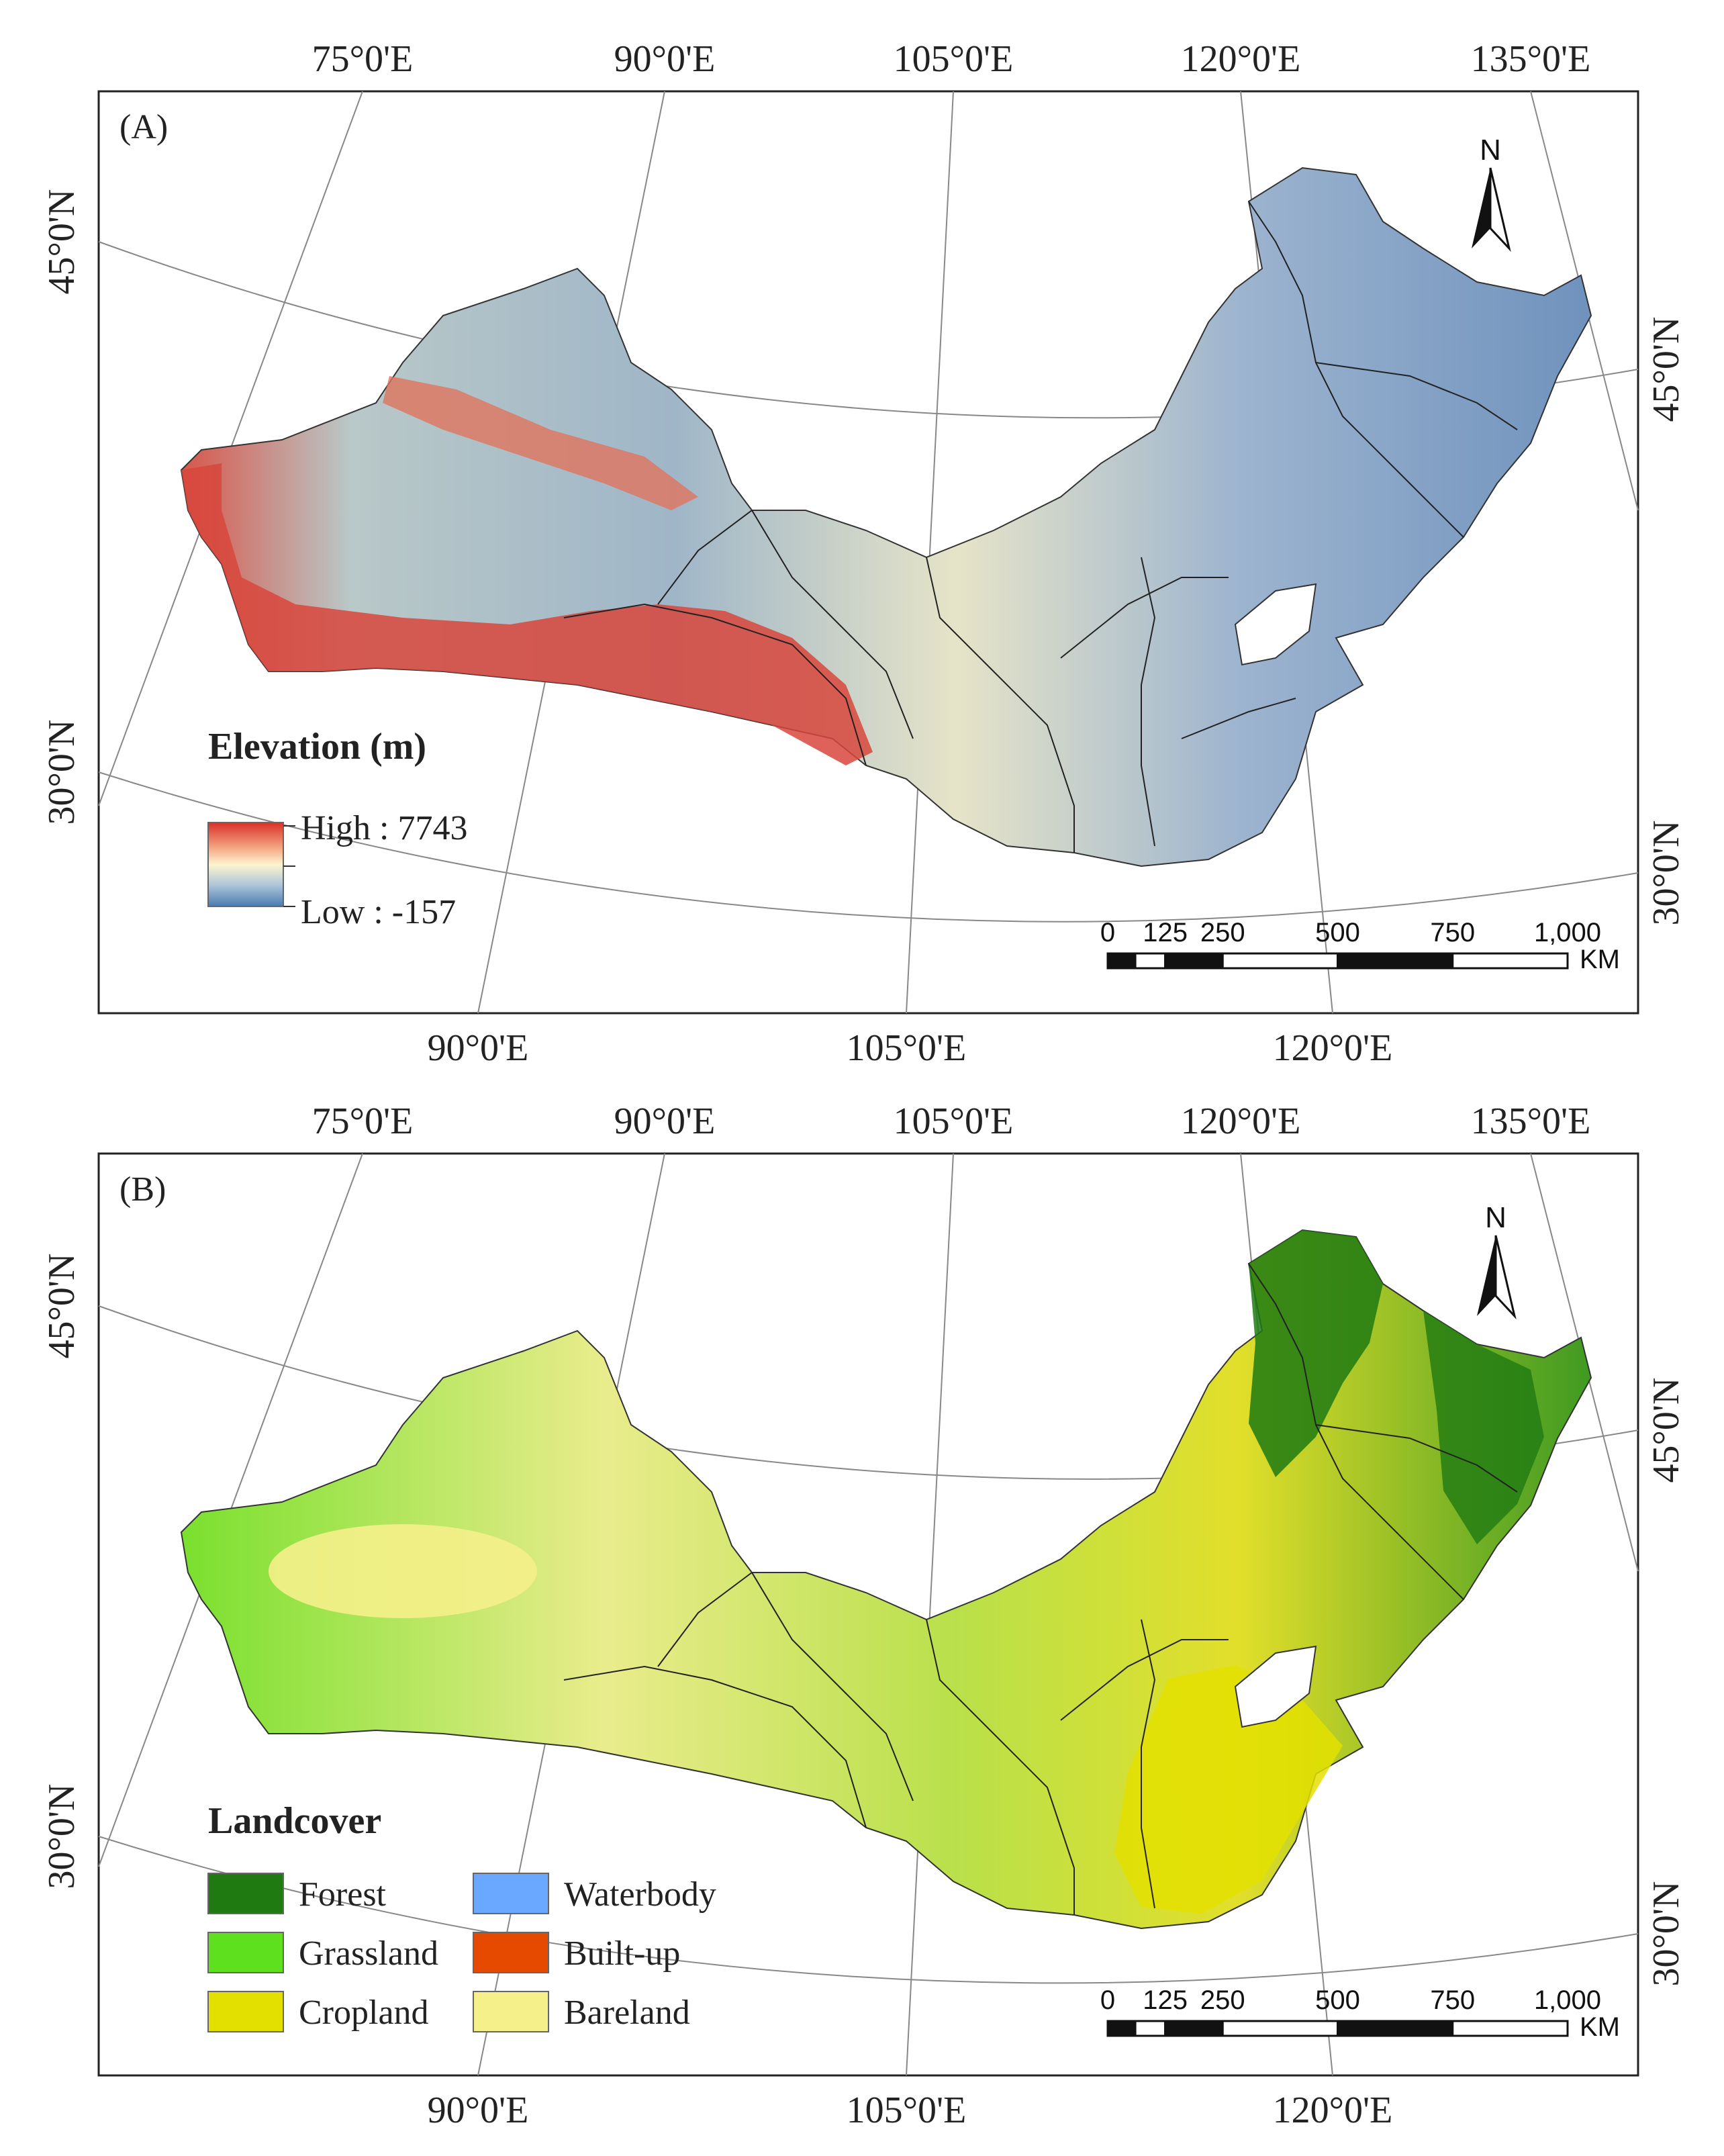  Describe the element at coordinates (364, 2013) in the screenshot. I see `legend-label: Cropland` at that location.